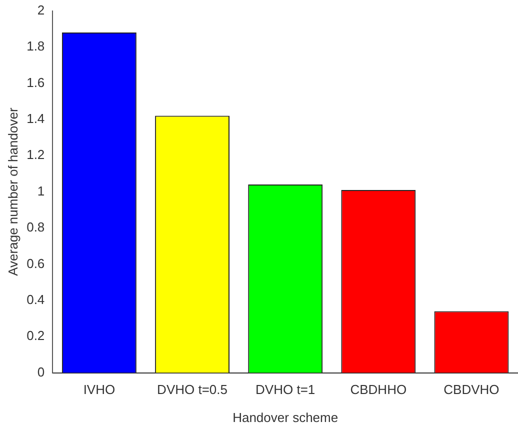 The width and height of the screenshot is (518, 432). What do you see at coordinates (472, 390) in the screenshot?
I see `x-tick-label: CBDVHO` at bounding box center [472, 390].